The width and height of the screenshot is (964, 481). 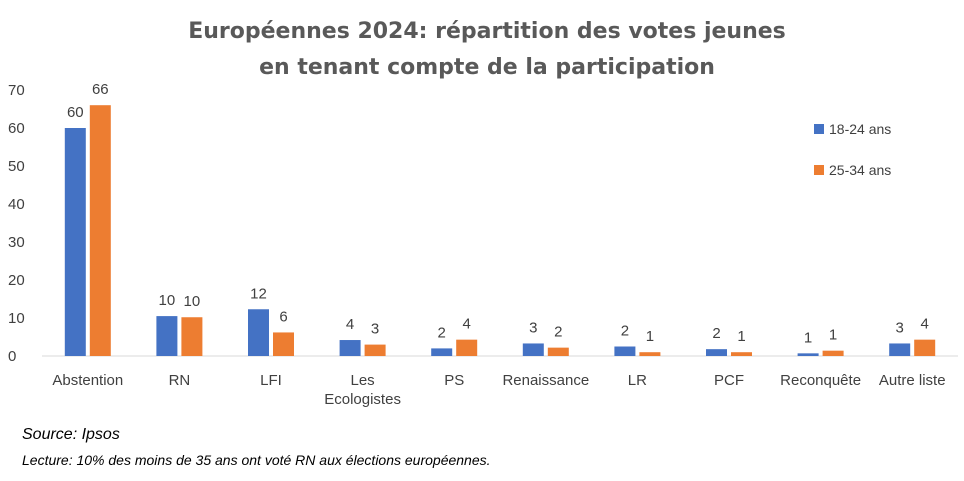 I want to click on category-label: LR, so click(x=637, y=380).